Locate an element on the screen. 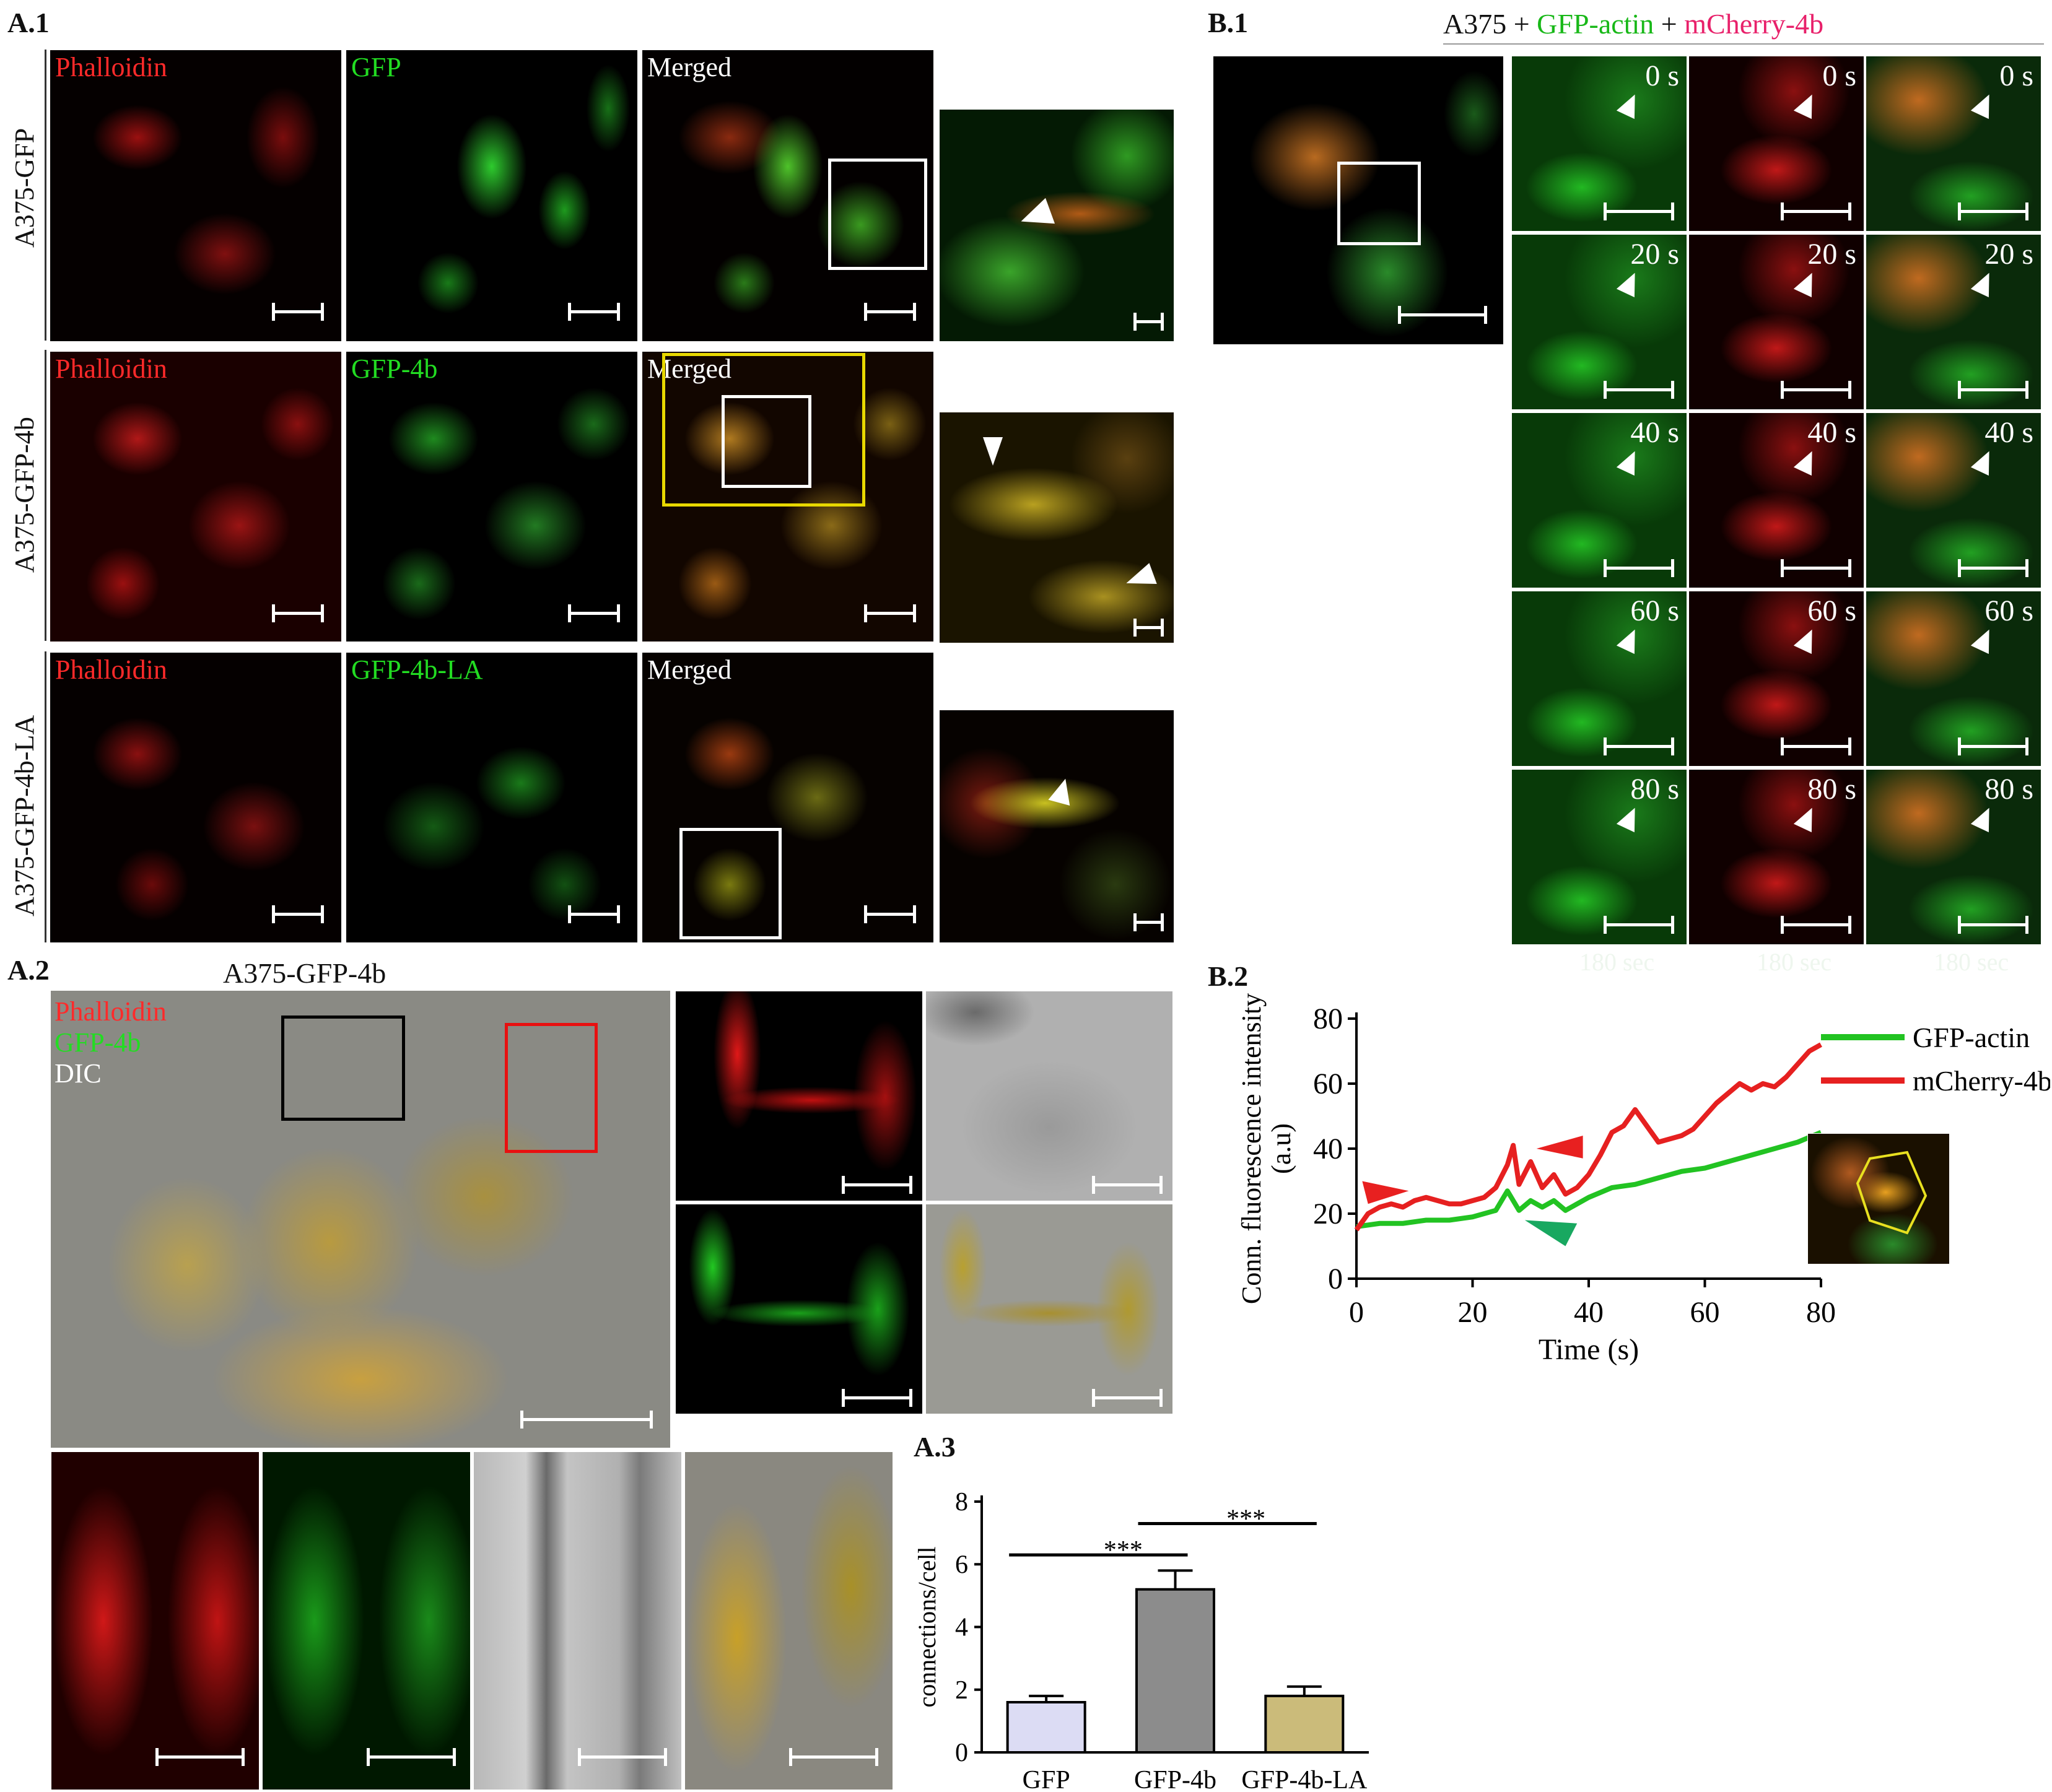 Image resolution: width=2052 pixels, height=1792 pixels. a1-r1-roi-box is located at coordinates (877, 215).